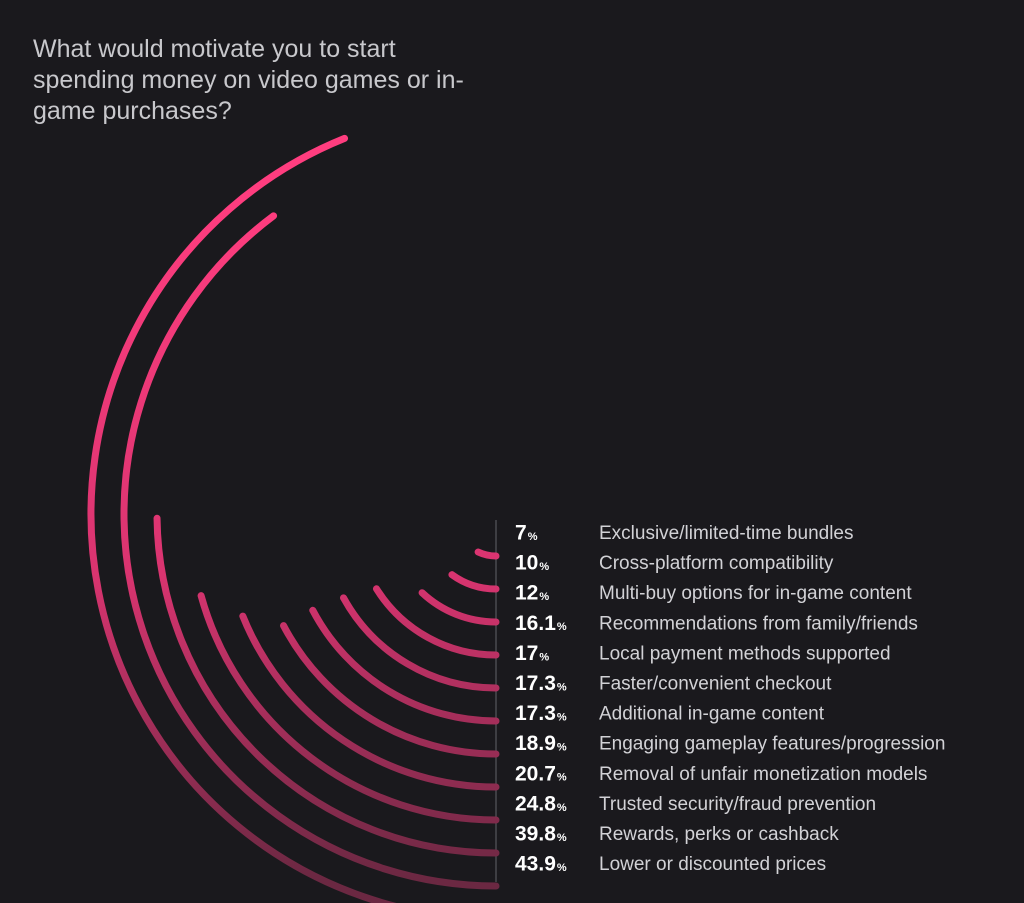 The height and width of the screenshot is (903, 1024). What do you see at coordinates (526, 653) in the screenshot?
I see `value-label: 17` at bounding box center [526, 653].